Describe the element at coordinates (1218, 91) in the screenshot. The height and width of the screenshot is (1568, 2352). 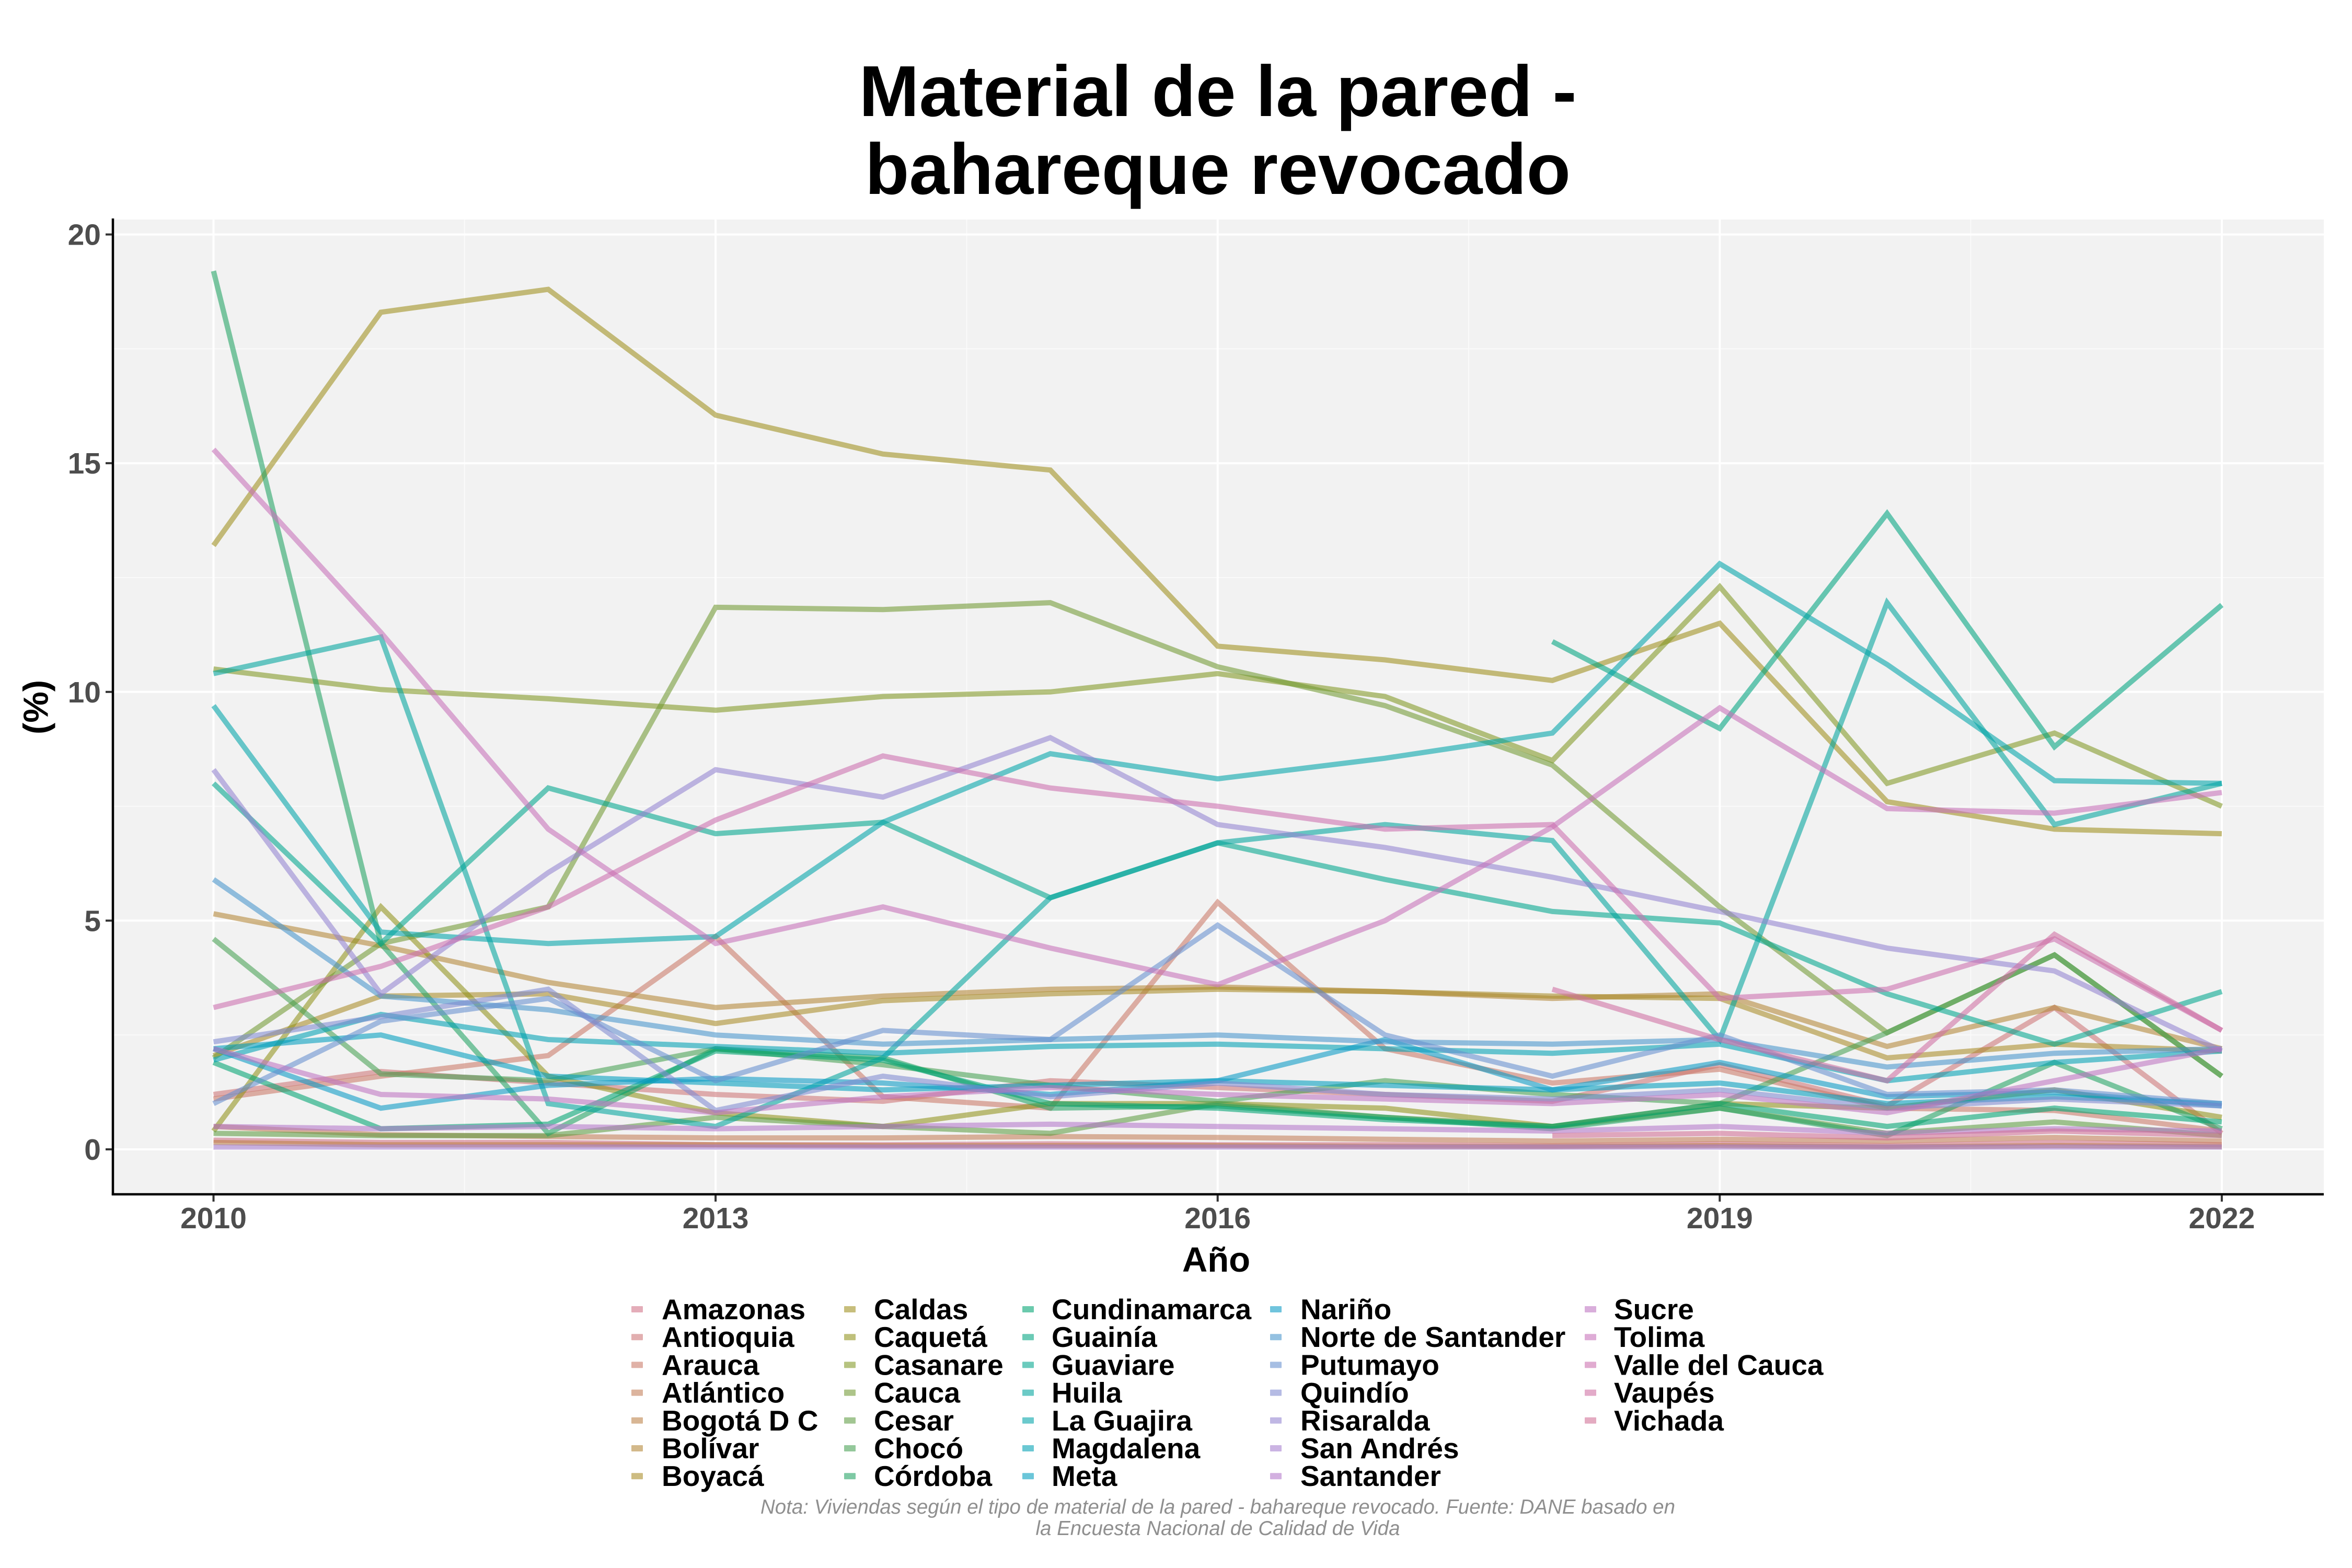
I see `svg-text: Material de la pared -` at that location.